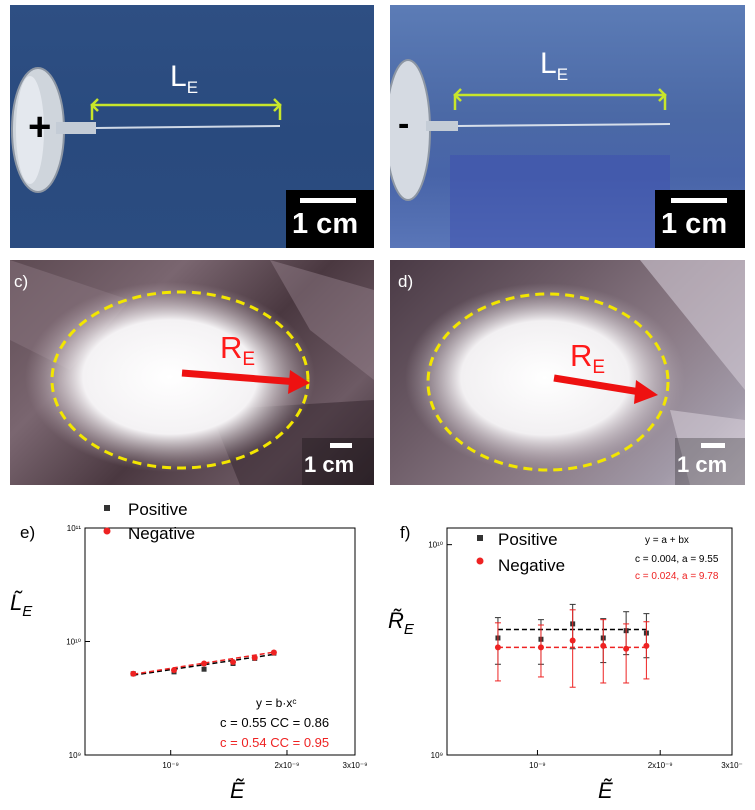  I want to click on panel-e-label: e), so click(27, 532).